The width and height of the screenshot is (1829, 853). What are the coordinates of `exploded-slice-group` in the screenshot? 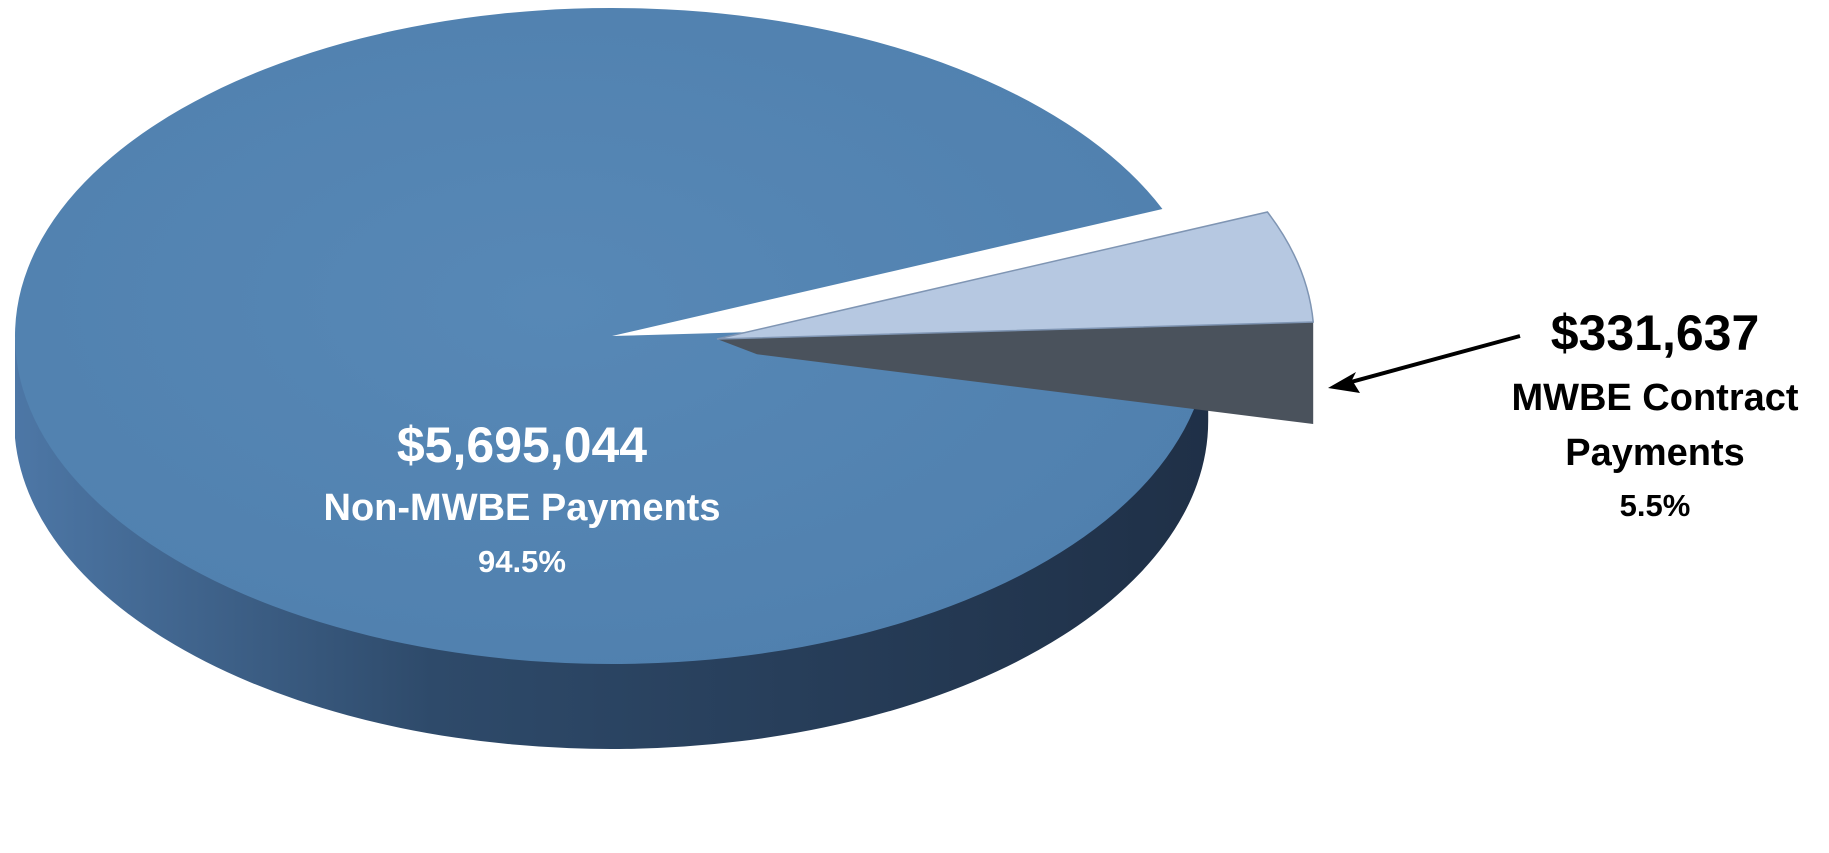 It's located at (1015, 317).